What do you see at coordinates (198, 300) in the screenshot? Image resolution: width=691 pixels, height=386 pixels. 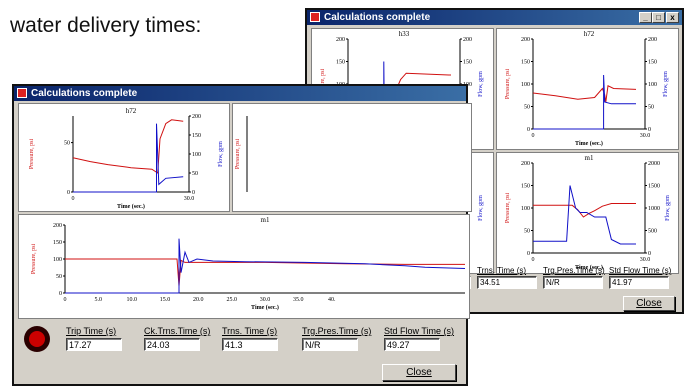 I see `x-tick-label: 20.0` at bounding box center [198, 300].